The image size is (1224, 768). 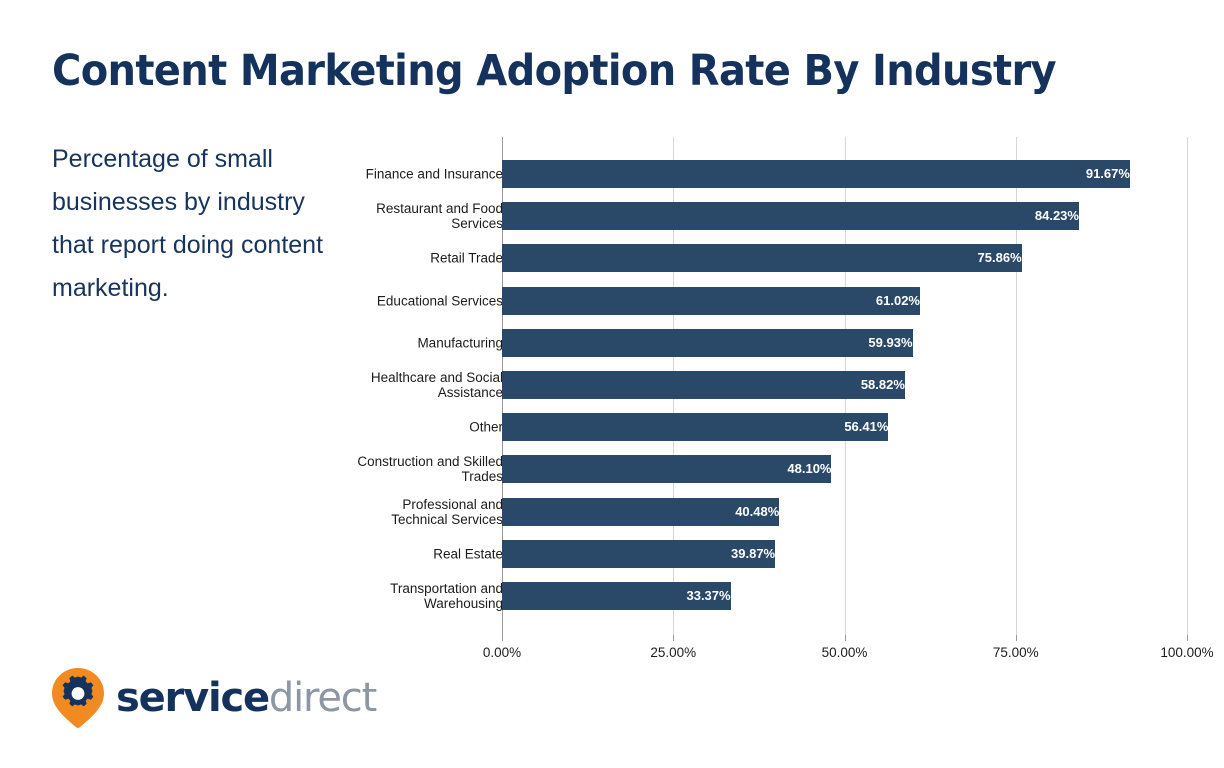 What do you see at coordinates (1015, 652) in the screenshot?
I see `x-tick-label: 75.00%` at bounding box center [1015, 652].